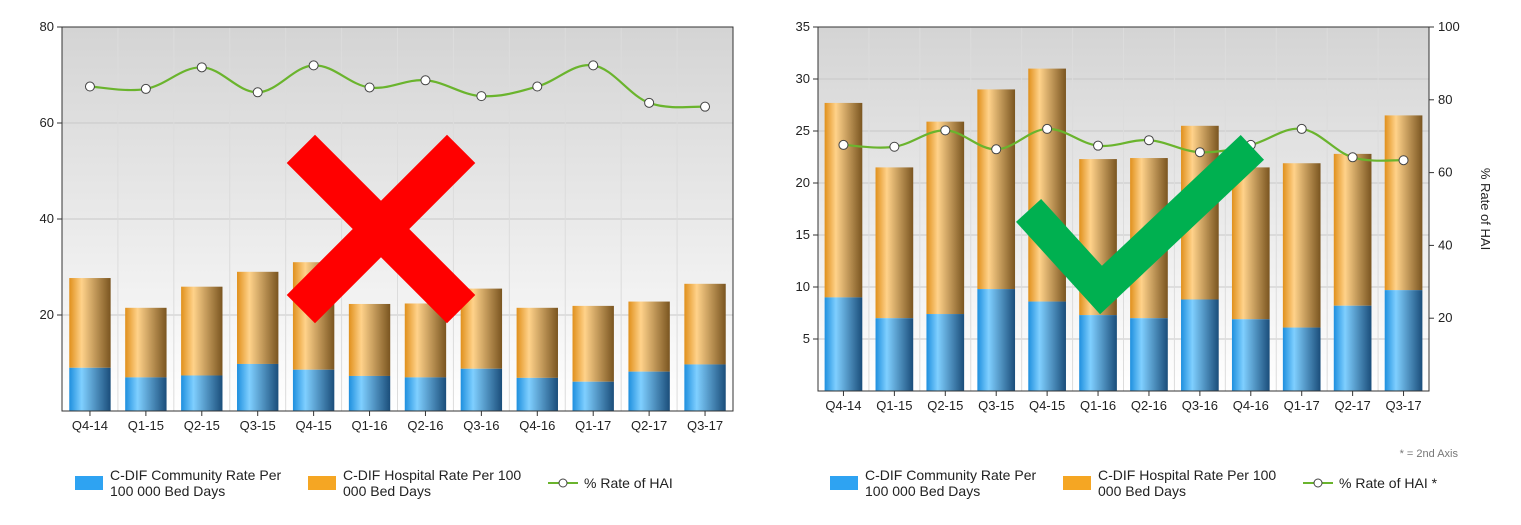 Image resolution: width=1521 pixels, height=525 pixels. What do you see at coordinates (803, 26) in the screenshot?
I see `y-tick-label: 35` at bounding box center [803, 26].